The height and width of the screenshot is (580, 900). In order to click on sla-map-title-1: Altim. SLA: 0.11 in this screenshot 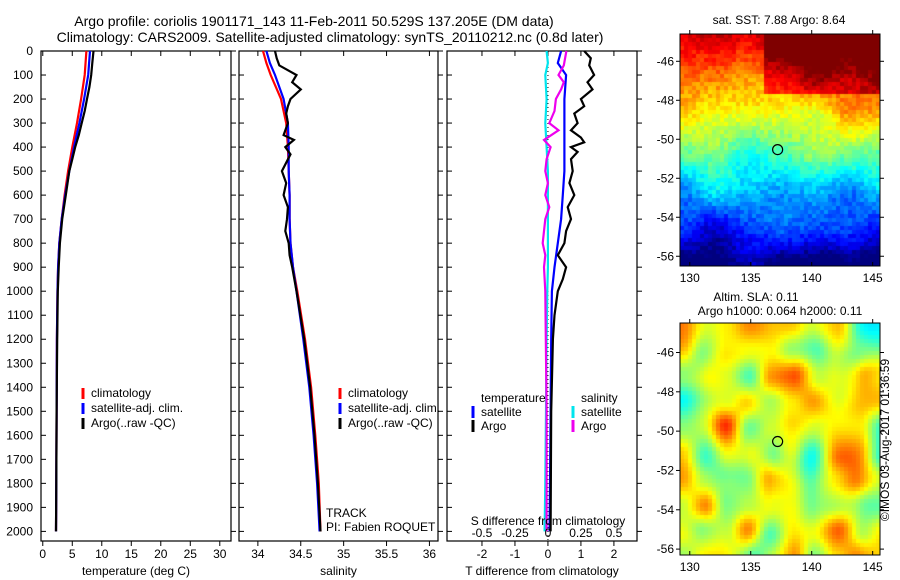, I will do `click(755, 297)`.